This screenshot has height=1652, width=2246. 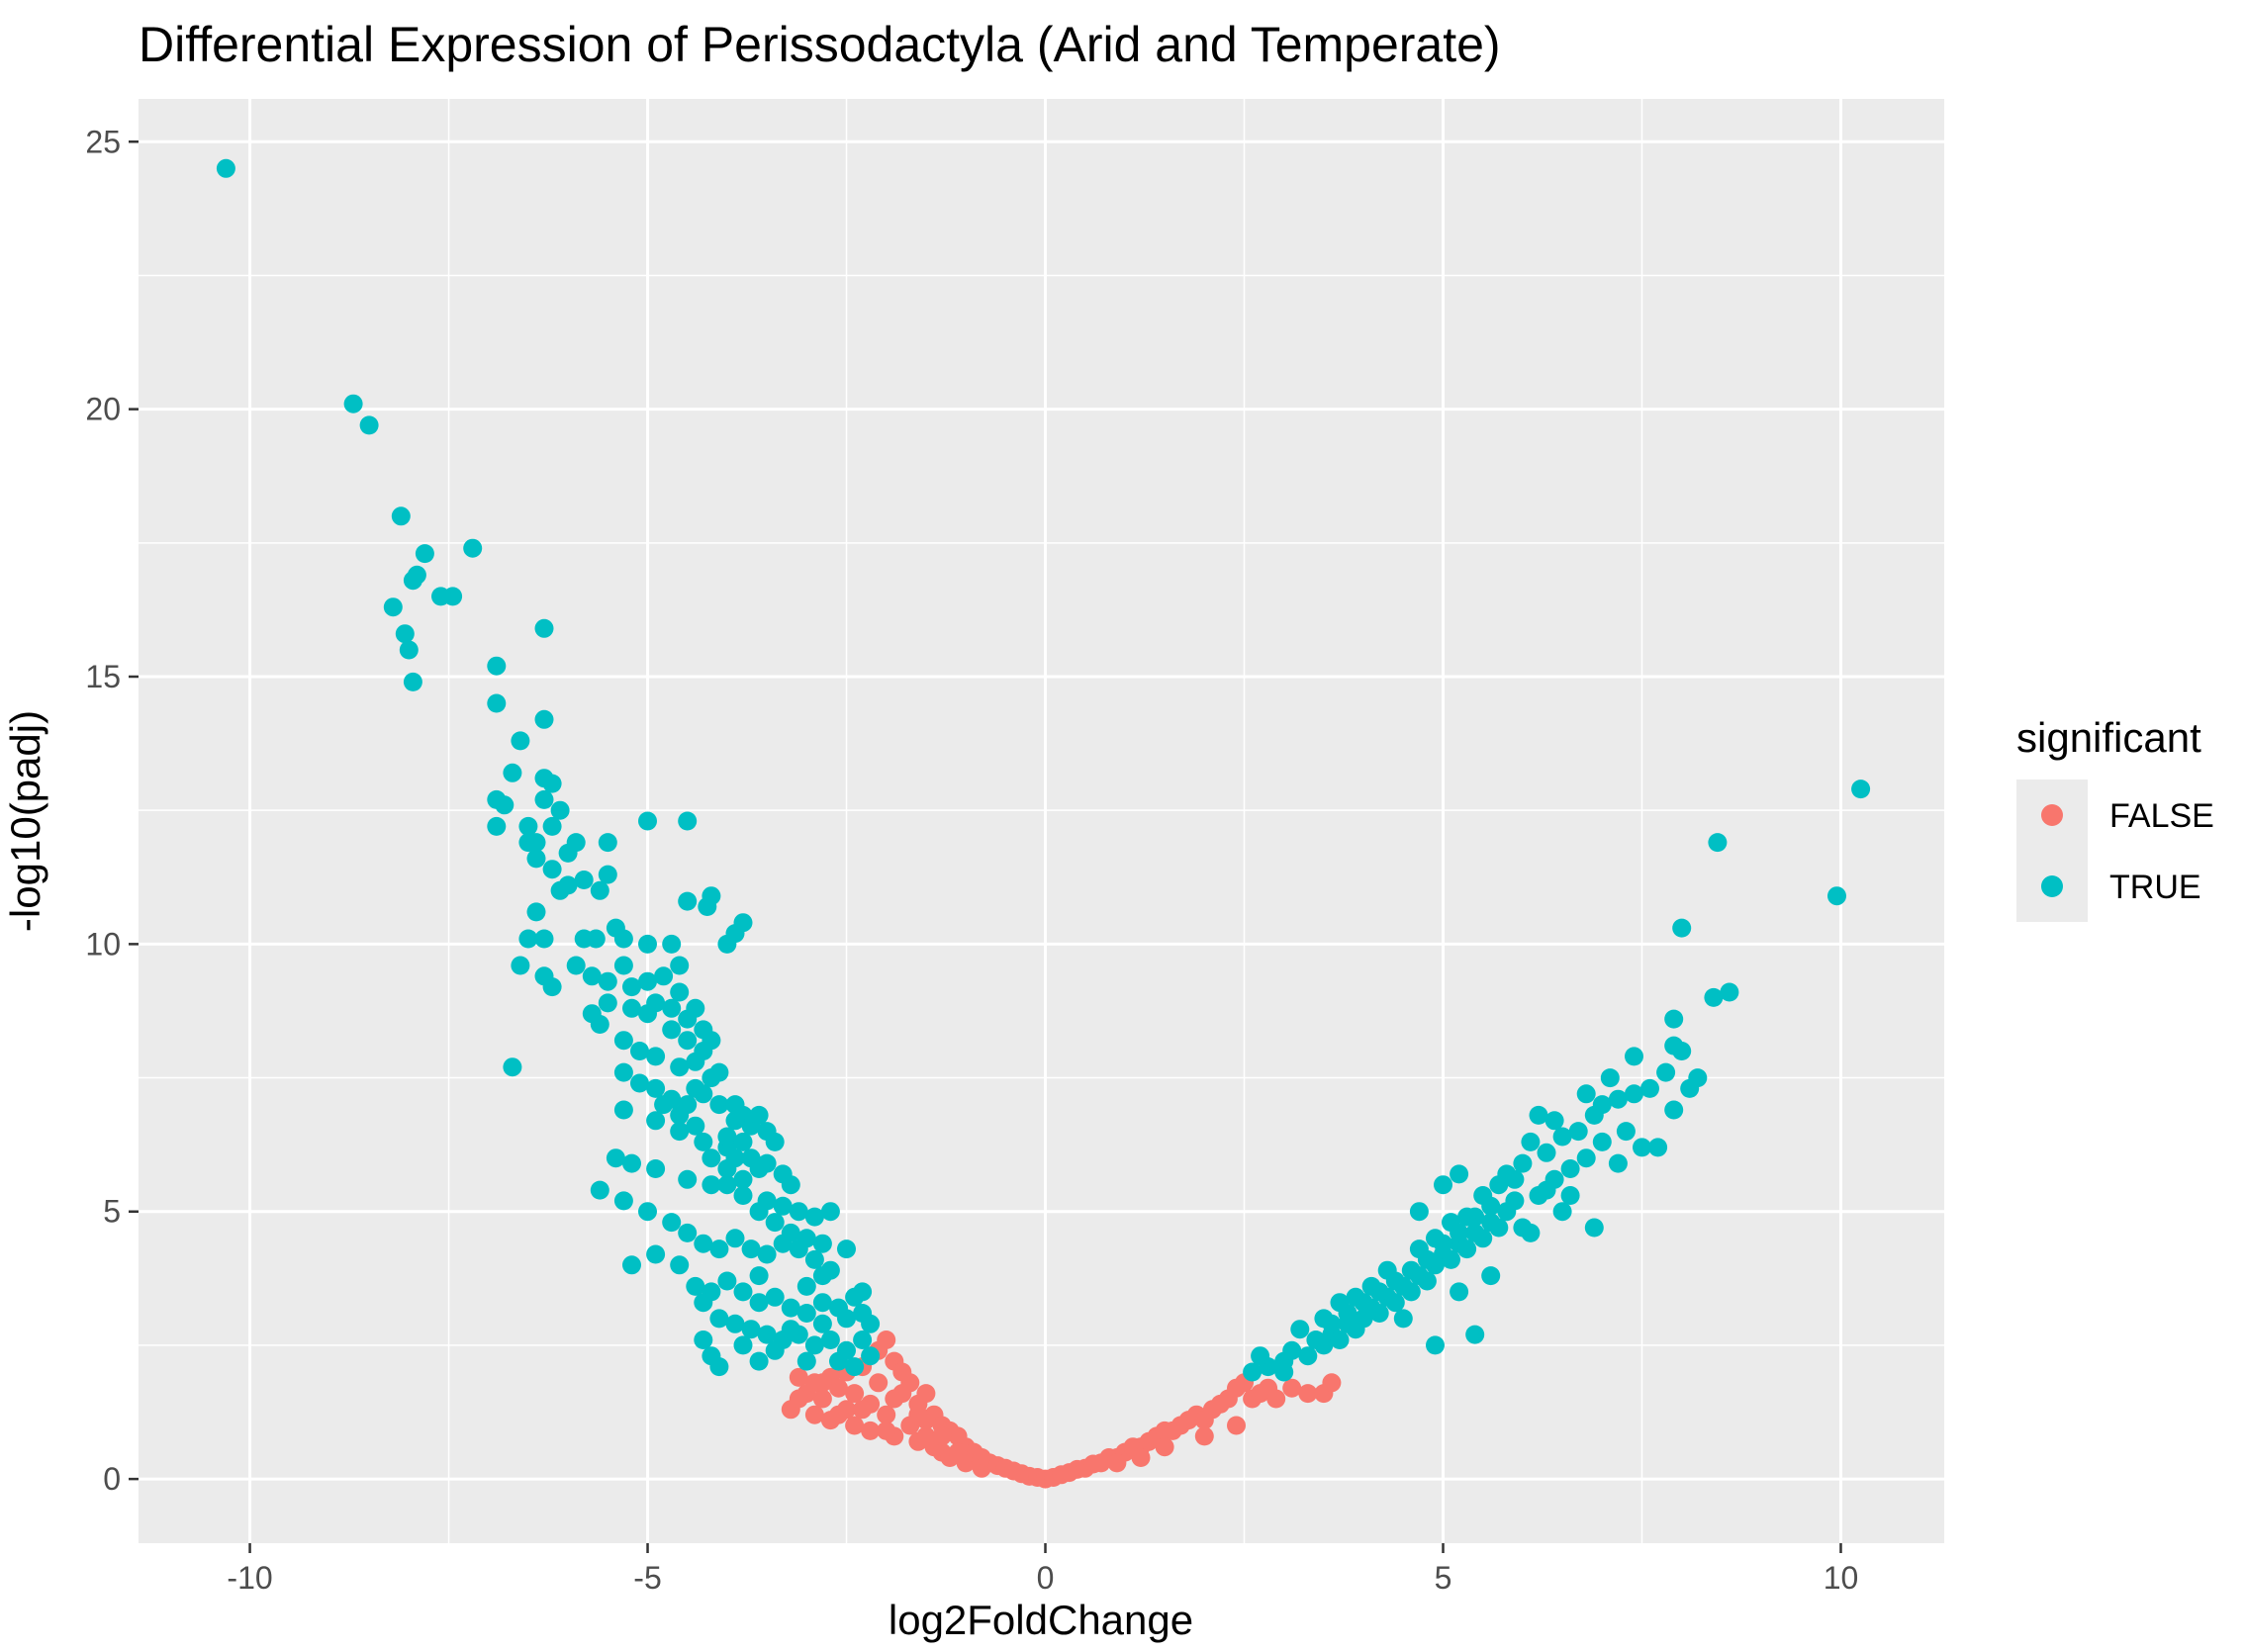 I want to click on x-axis-title: log2FoldChange, so click(x=1041, y=1620).